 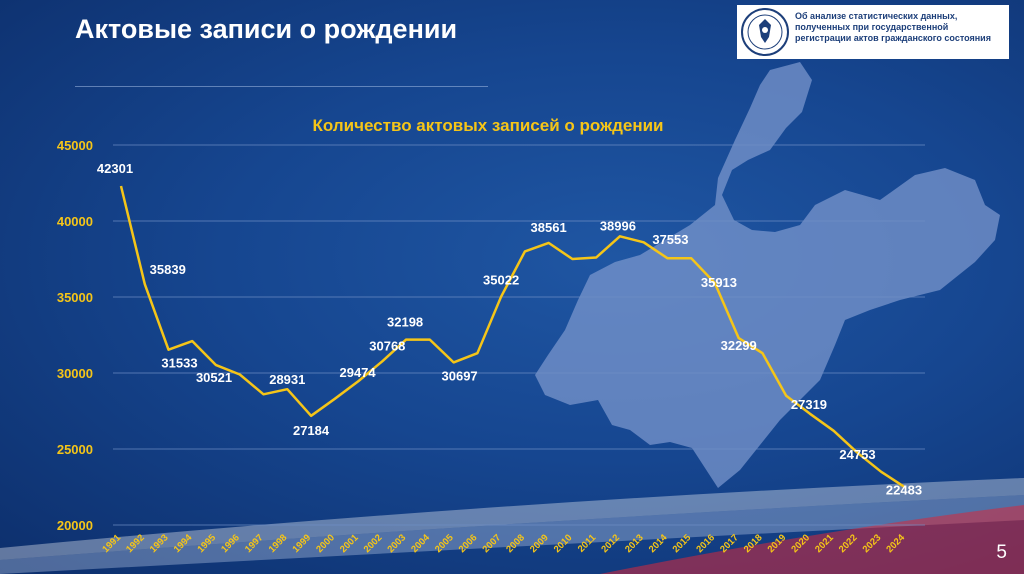 I want to click on x-tick-label: 1993, so click(x=159, y=543).